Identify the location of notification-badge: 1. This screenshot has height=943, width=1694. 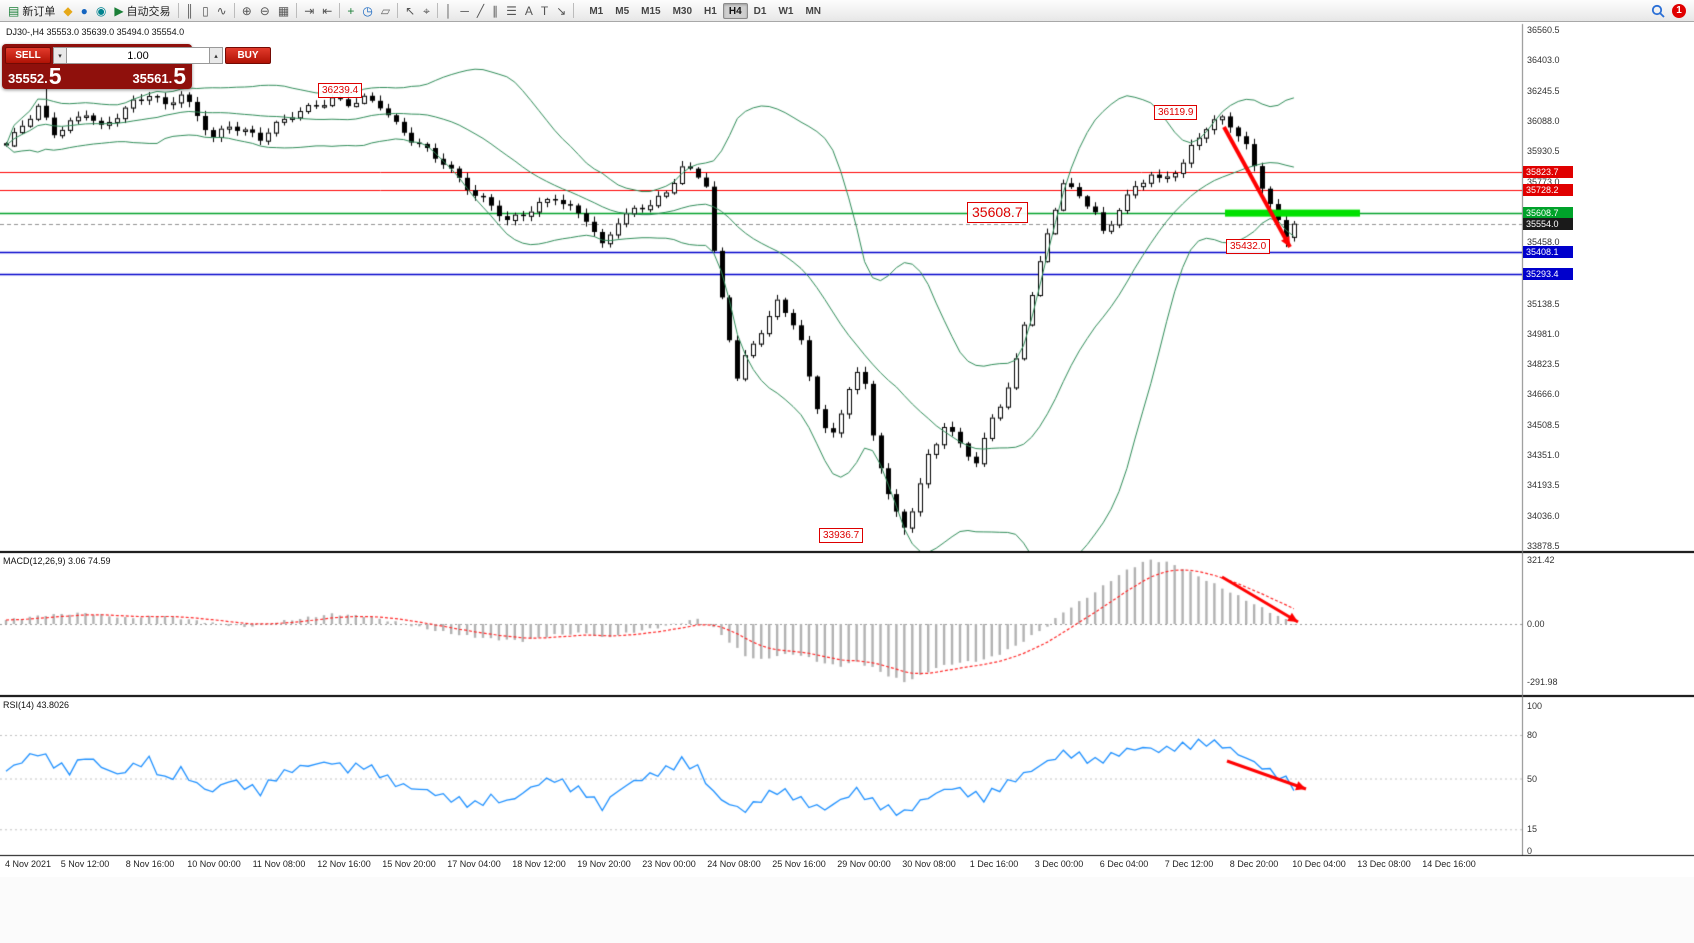
(1679, 10).